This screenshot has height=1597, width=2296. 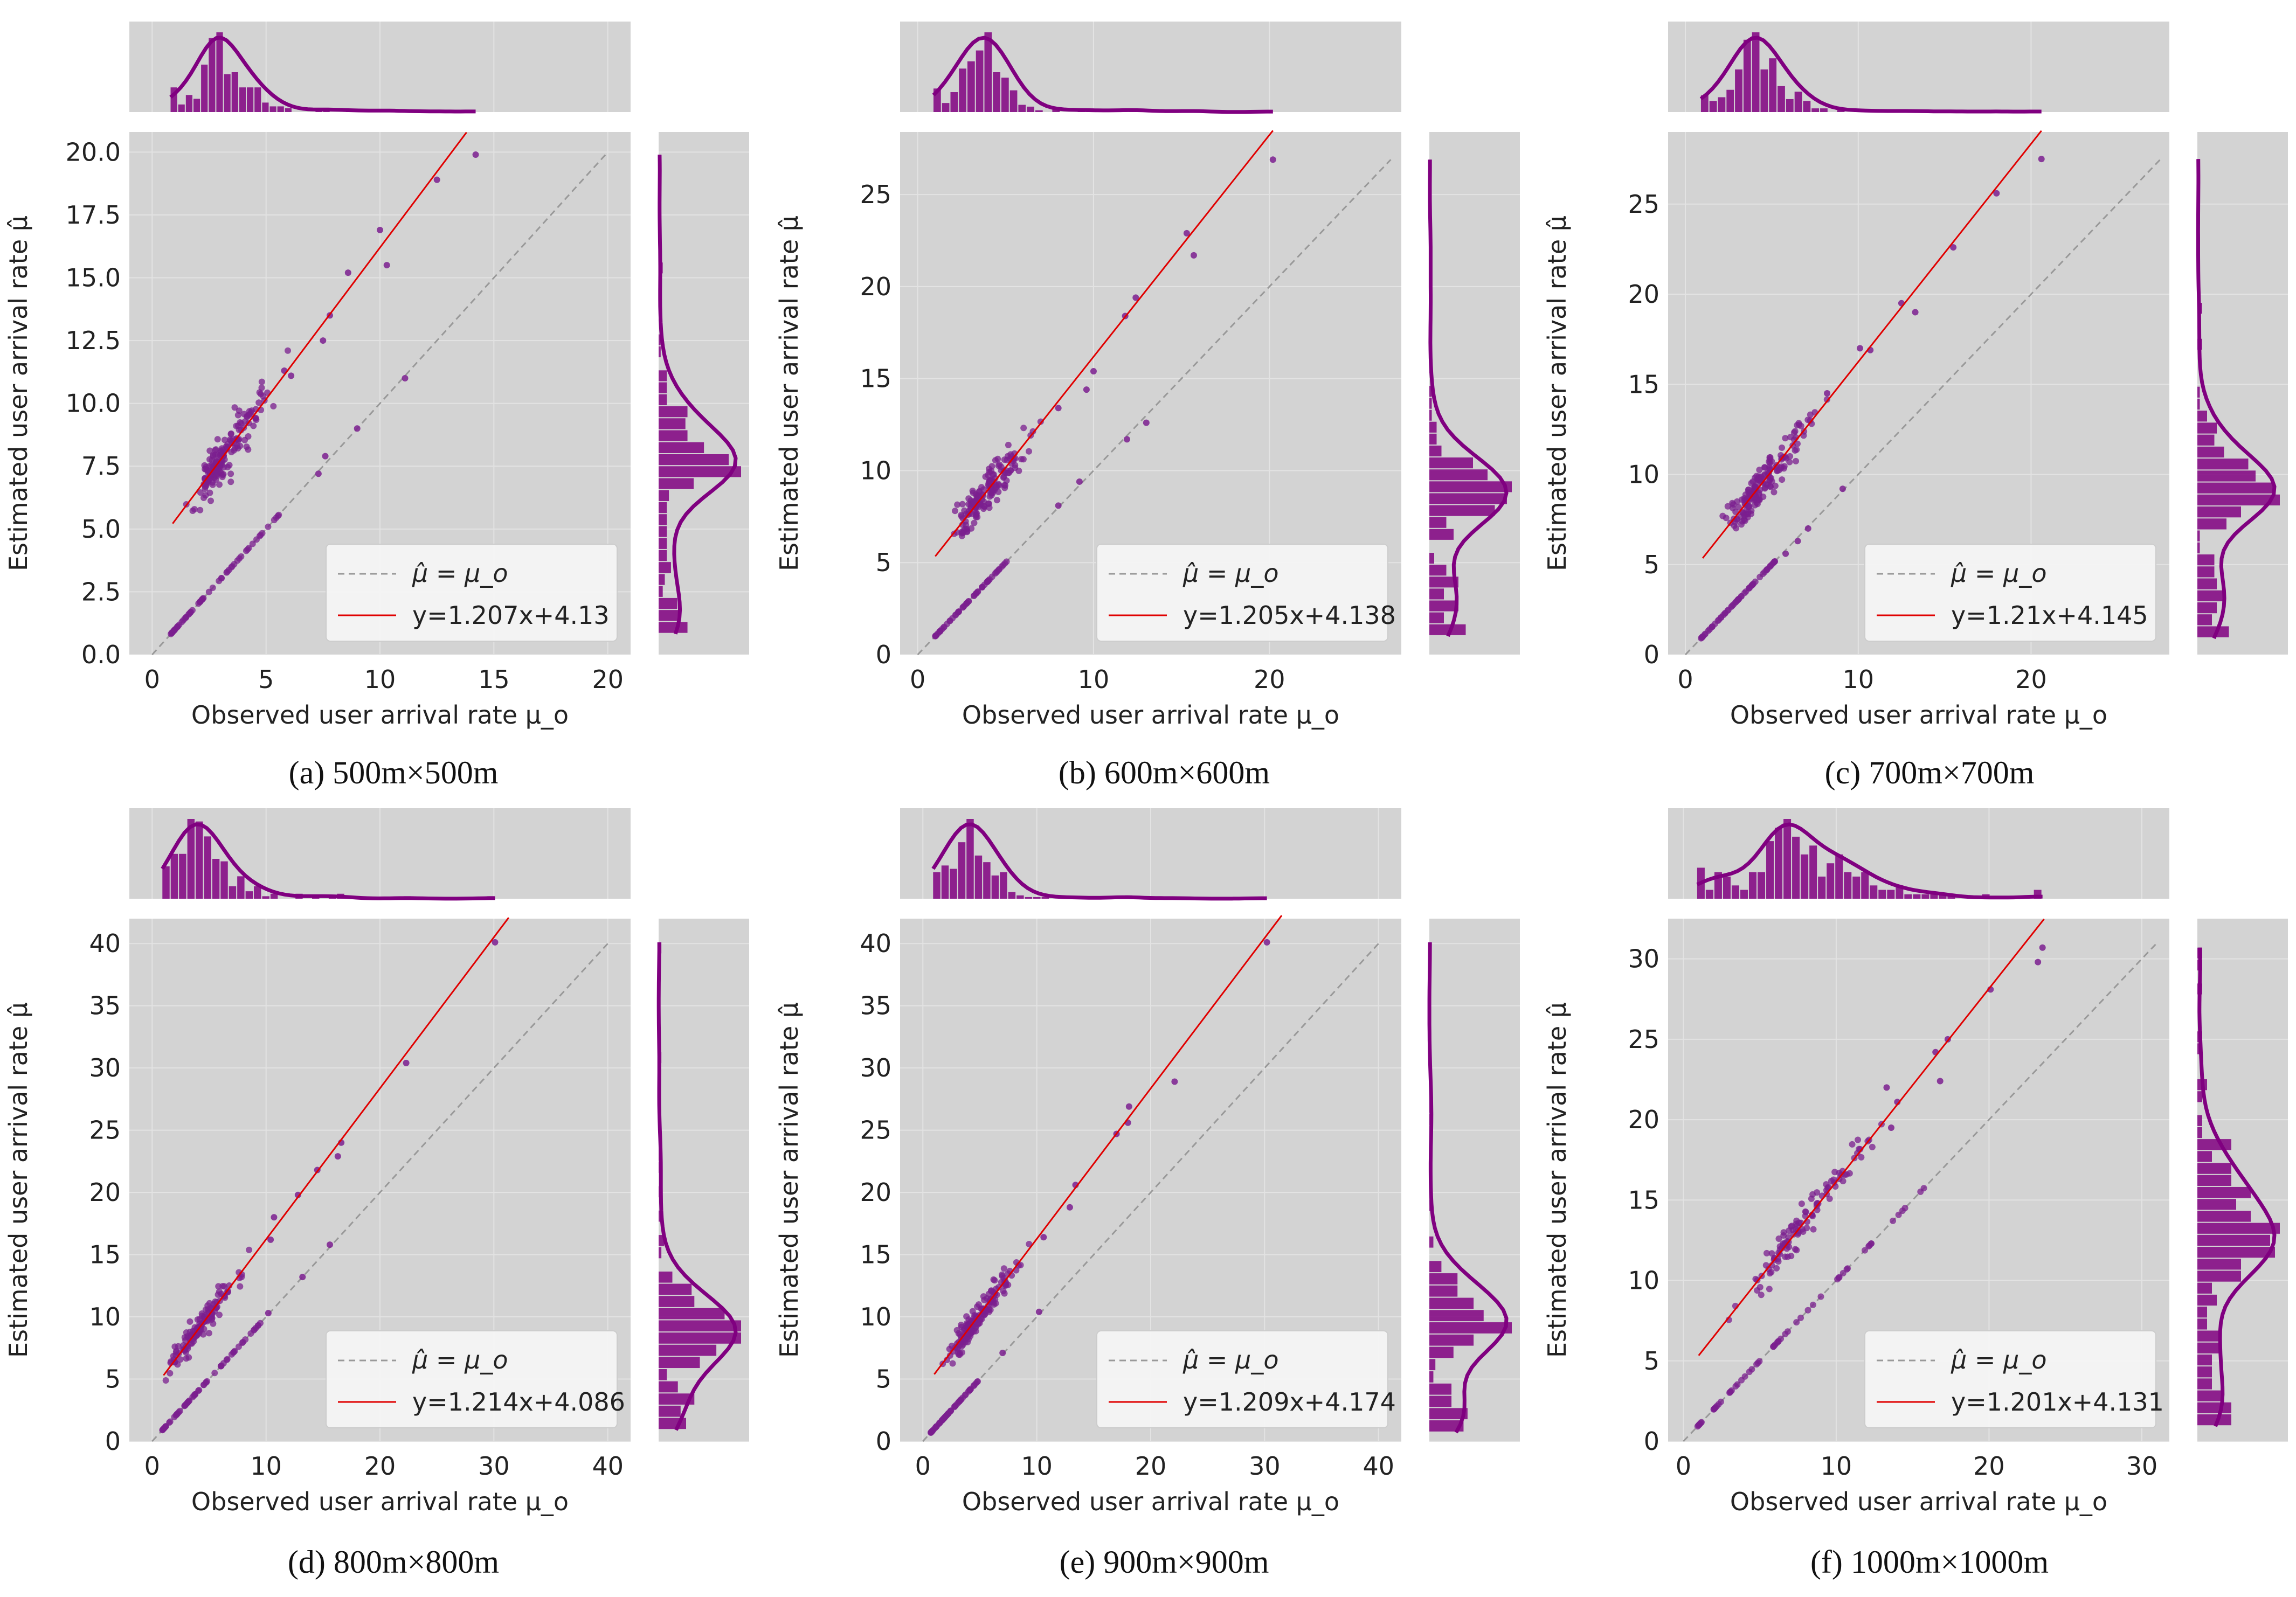 I want to click on x-tick-label: 10, so click(x=266, y=1466).